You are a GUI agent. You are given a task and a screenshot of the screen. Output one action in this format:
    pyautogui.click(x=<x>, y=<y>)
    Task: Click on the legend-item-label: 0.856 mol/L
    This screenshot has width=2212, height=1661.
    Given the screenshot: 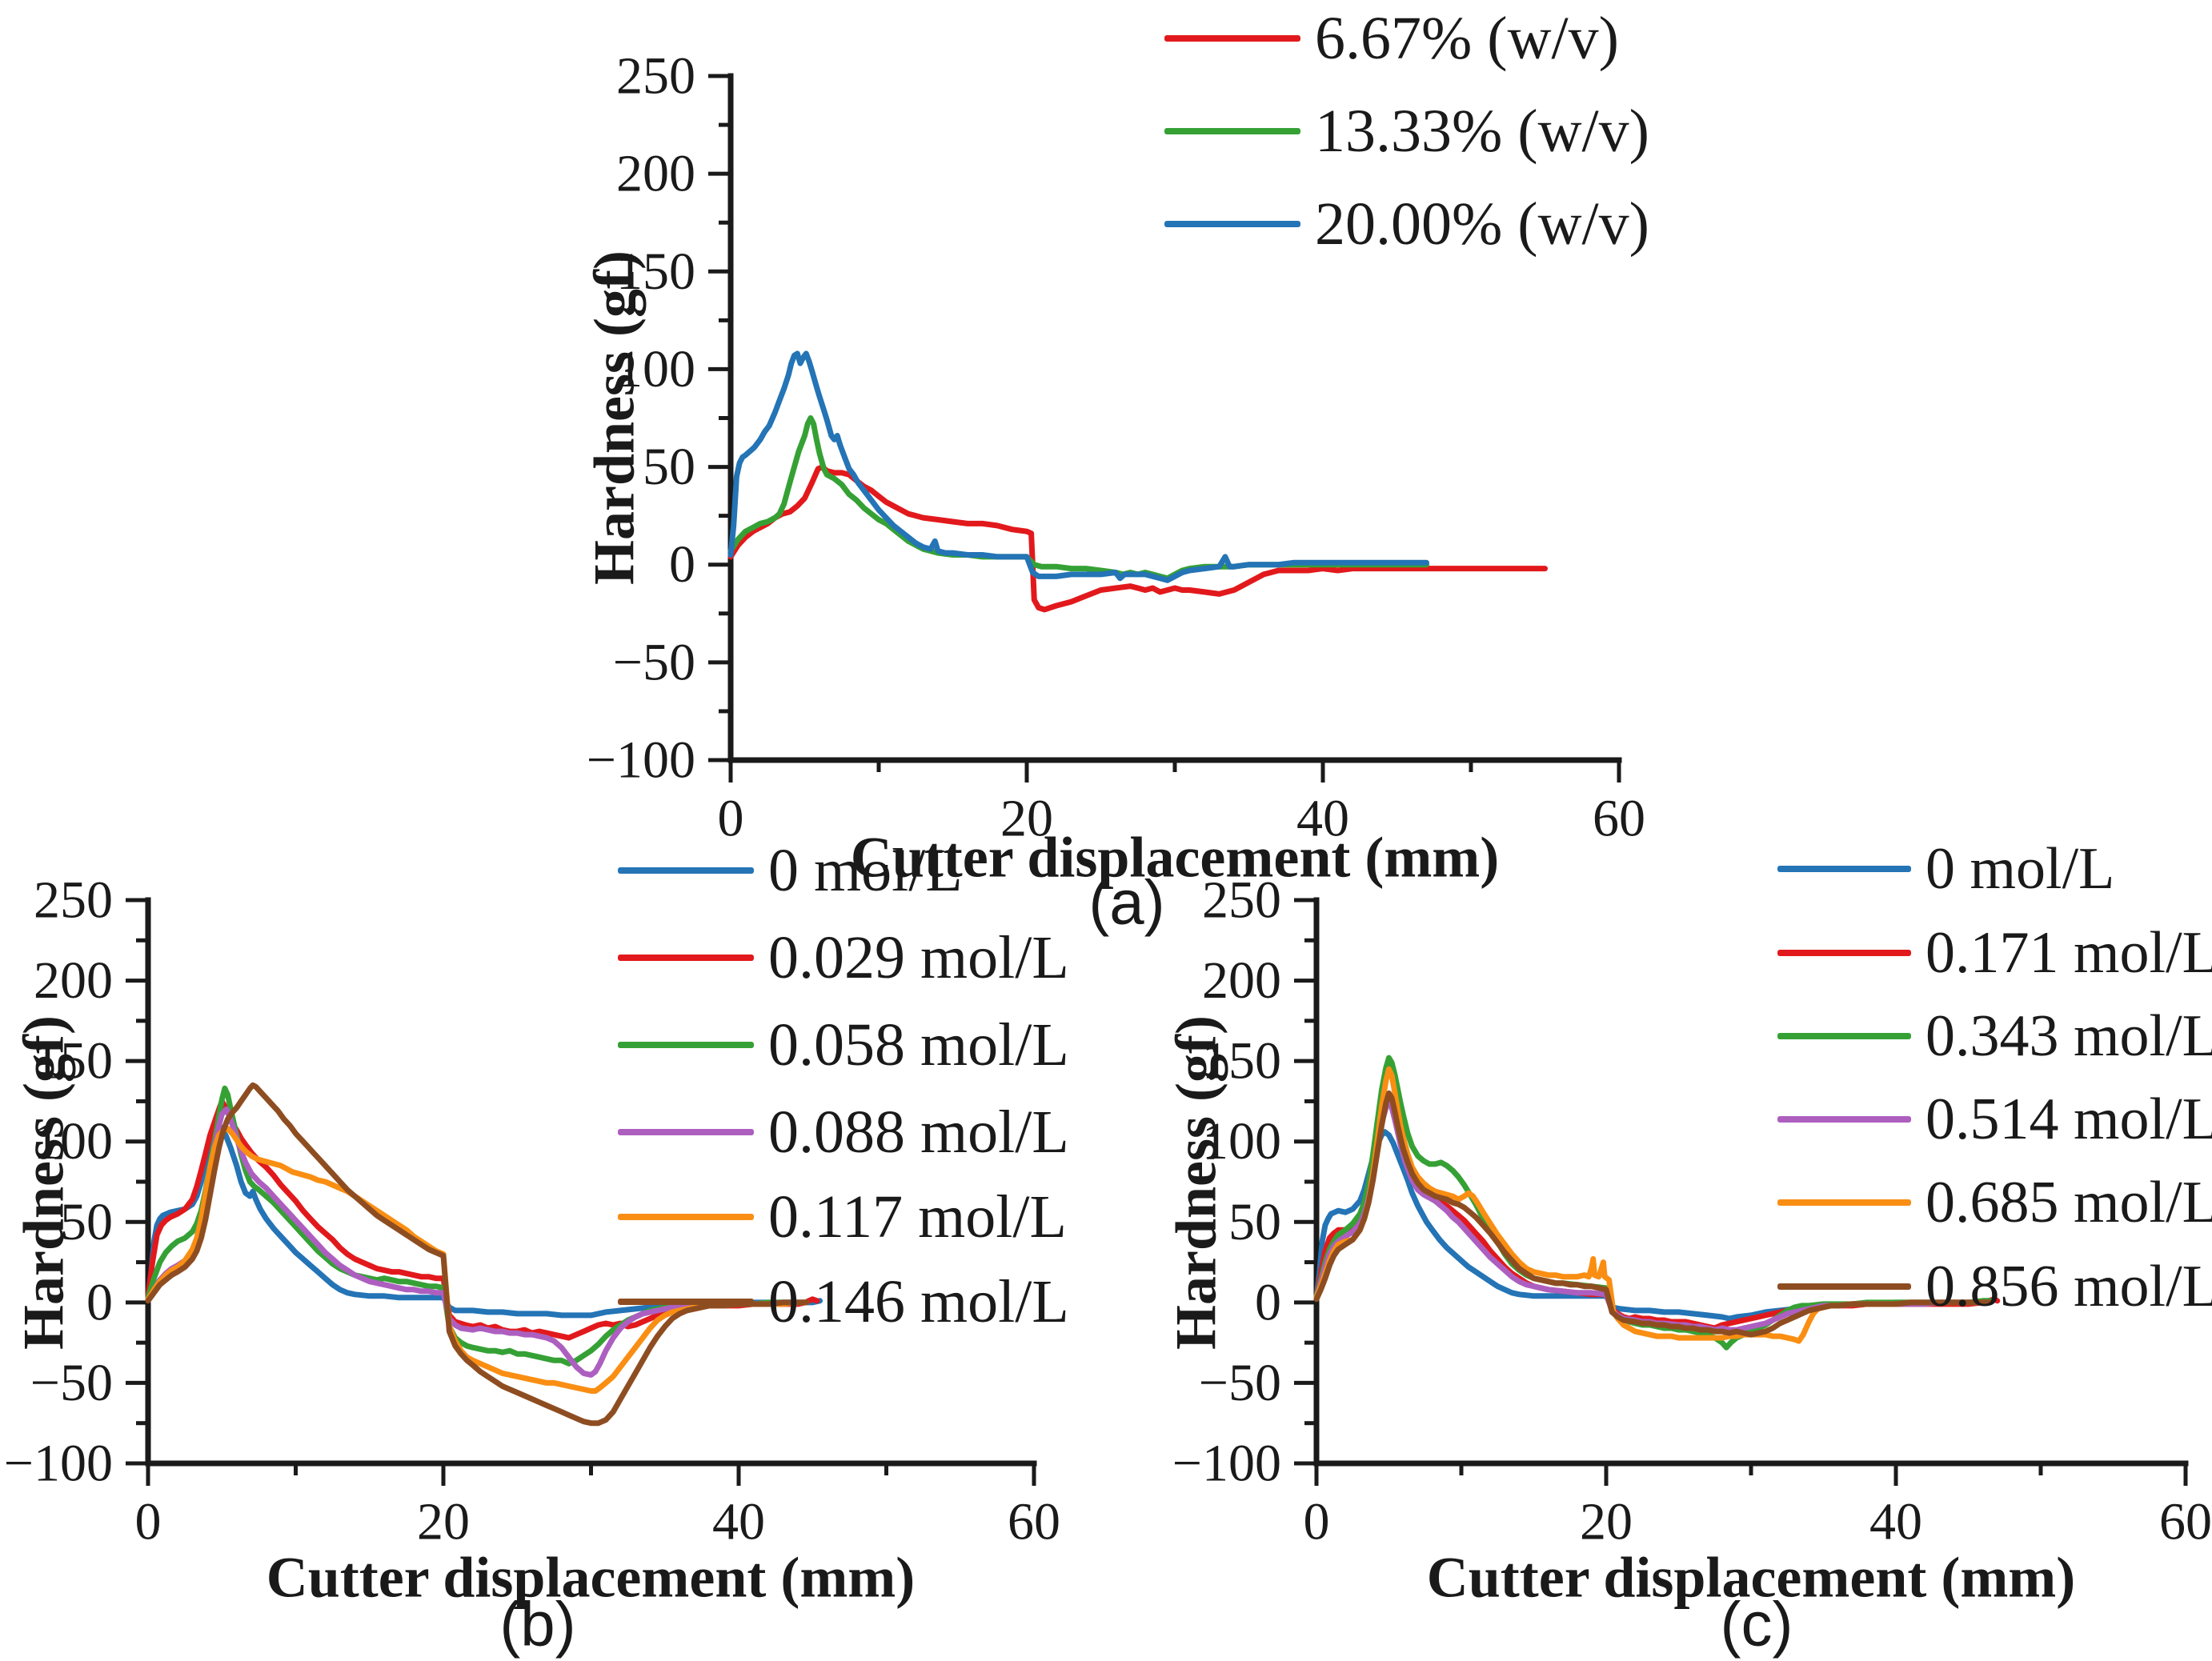 What is the action you would take?
    pyautogui.click(x=2068, y=1286)
    